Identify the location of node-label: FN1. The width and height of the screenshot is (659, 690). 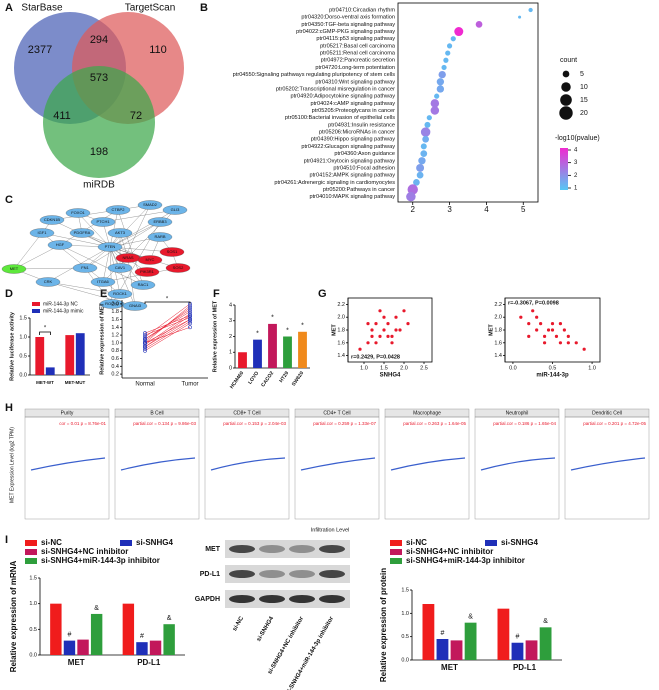
(85, 267).